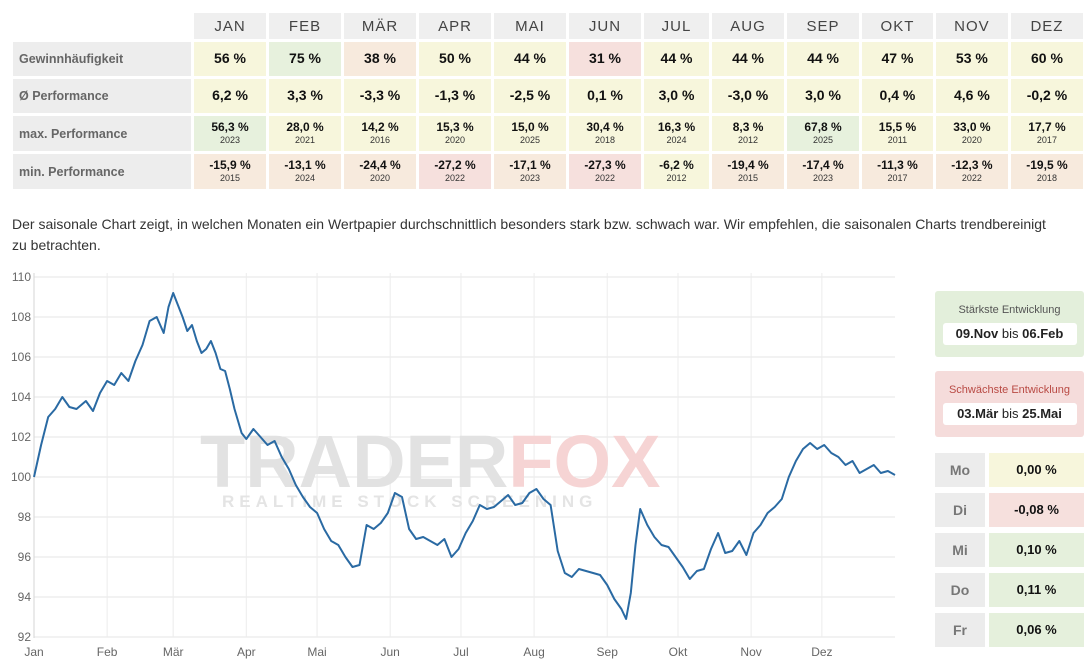  What do you see at coordinates (230, 165) in the screenshot?
I see `cell-value: -15,9 %` at bounding box center [230, 165].